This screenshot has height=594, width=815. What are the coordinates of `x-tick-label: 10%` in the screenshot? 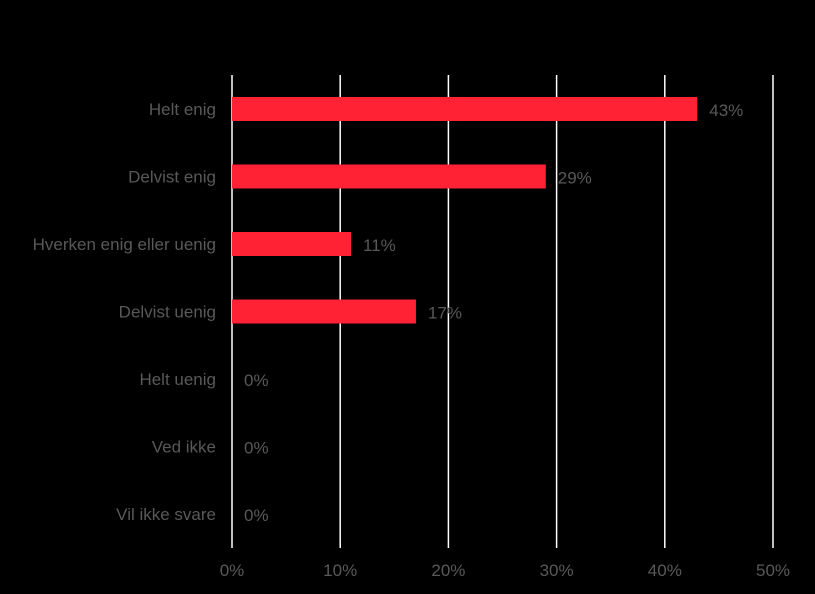 It's located at (340, 570).